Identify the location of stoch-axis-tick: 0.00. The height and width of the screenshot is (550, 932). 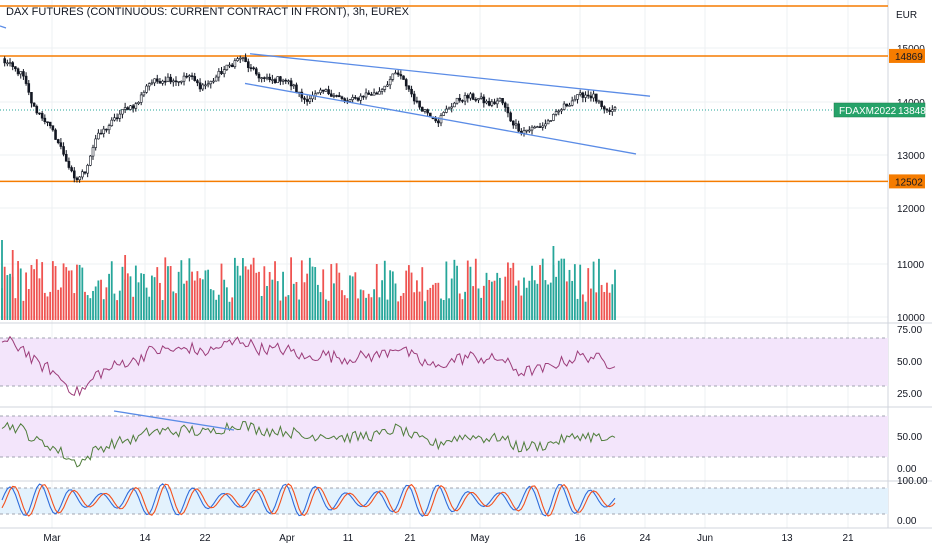
(907, 521).